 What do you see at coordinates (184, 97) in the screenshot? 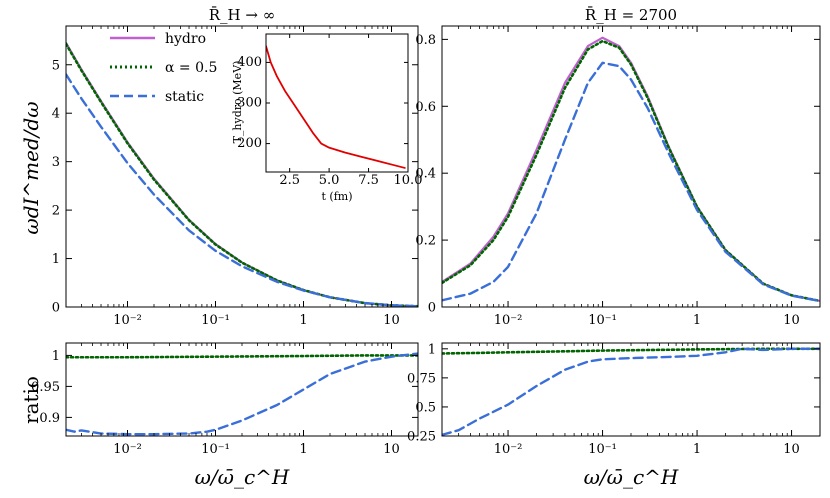
I see `legend-label-static: static` at bounding box center [184, 97].